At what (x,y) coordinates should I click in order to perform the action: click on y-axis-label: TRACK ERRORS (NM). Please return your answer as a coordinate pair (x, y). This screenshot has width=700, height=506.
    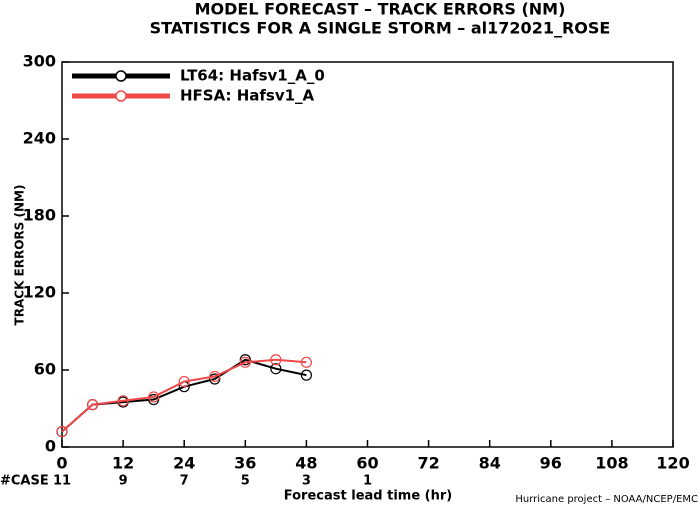
    Looking at the image, I should click on (20, 255).